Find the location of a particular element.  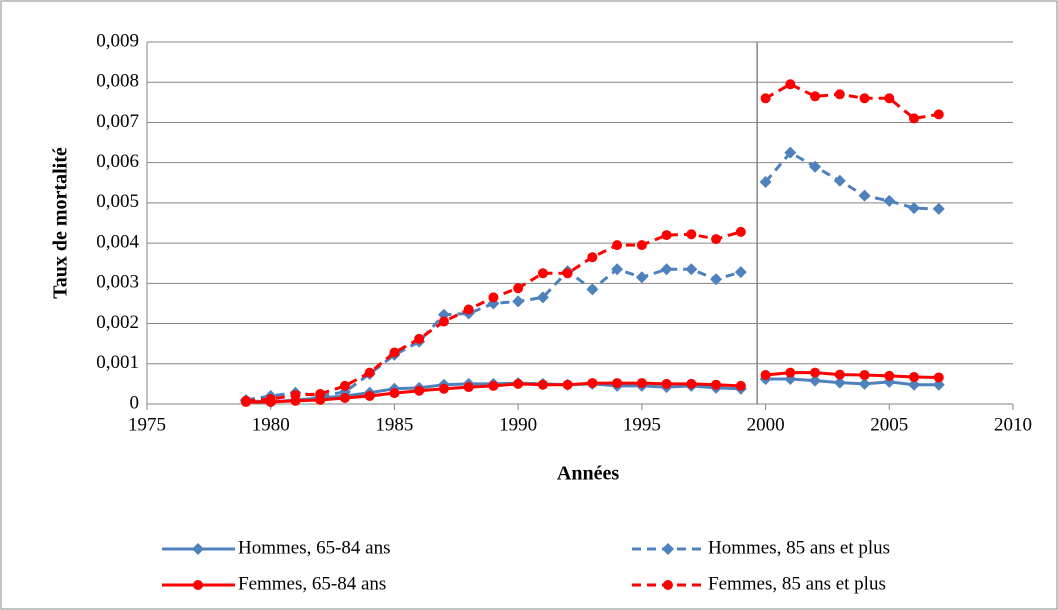

x-tick-label: 1975 is located at coordinates (147, 424).